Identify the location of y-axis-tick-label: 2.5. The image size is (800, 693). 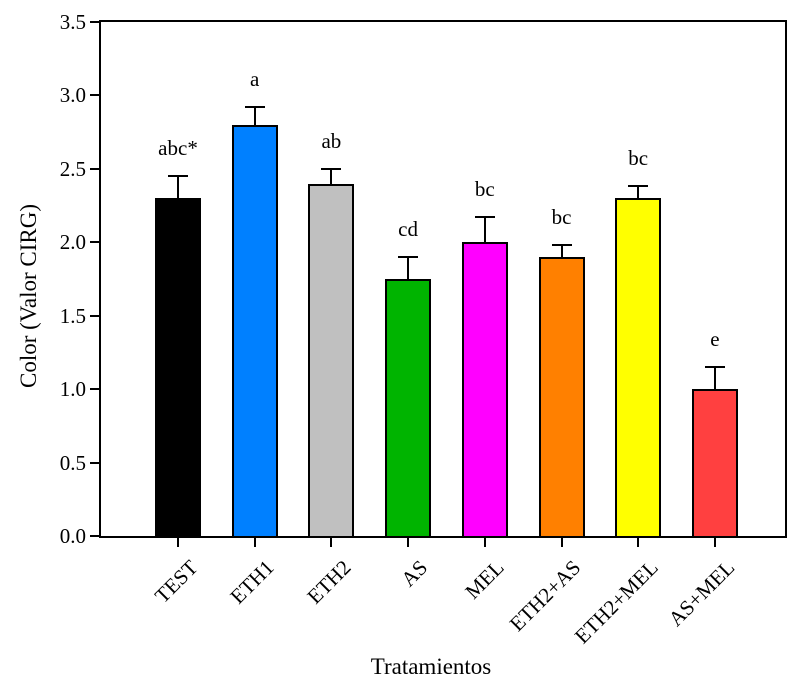
(72, 168).